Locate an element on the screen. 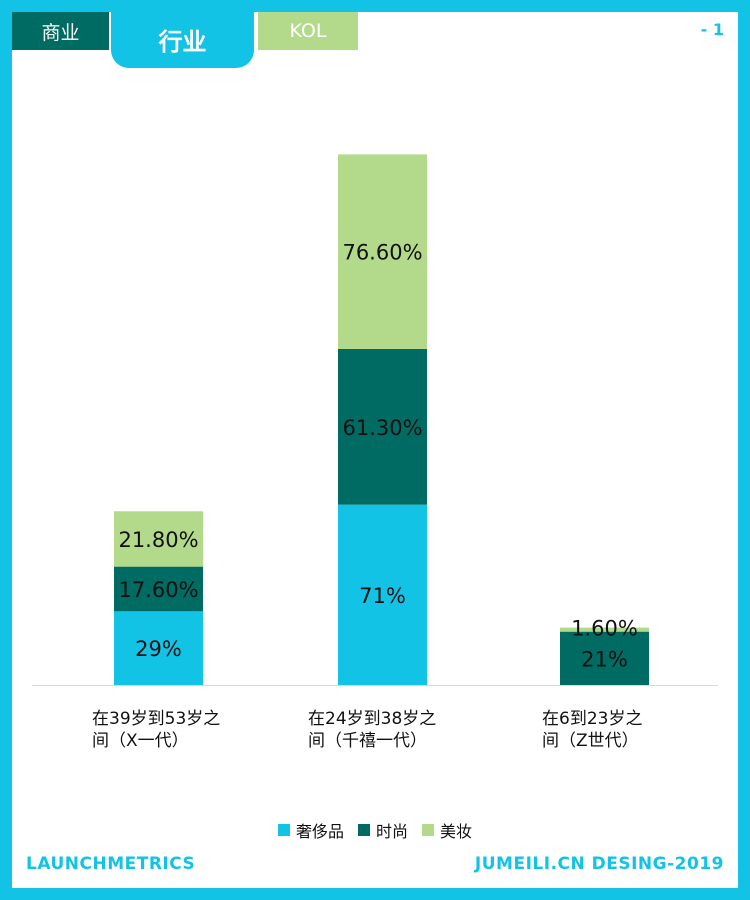 Image resolution: width=750 pixels, height=900 pixels. x-tick-label-gen-z: 在6到23岁之 间（Z世代） is located at coordinates (592, 730).